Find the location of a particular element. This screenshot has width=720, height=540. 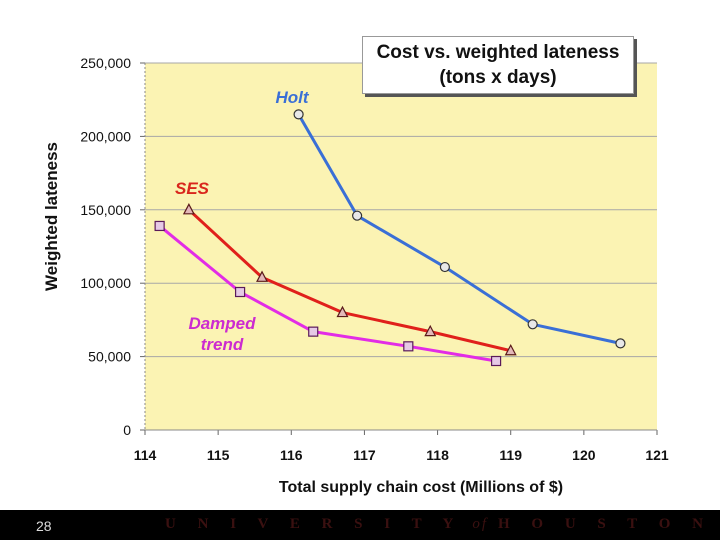

footer-bar: 28 U N I V E R S I T Y of H O U S T O N is located at coordinates (360, 525).